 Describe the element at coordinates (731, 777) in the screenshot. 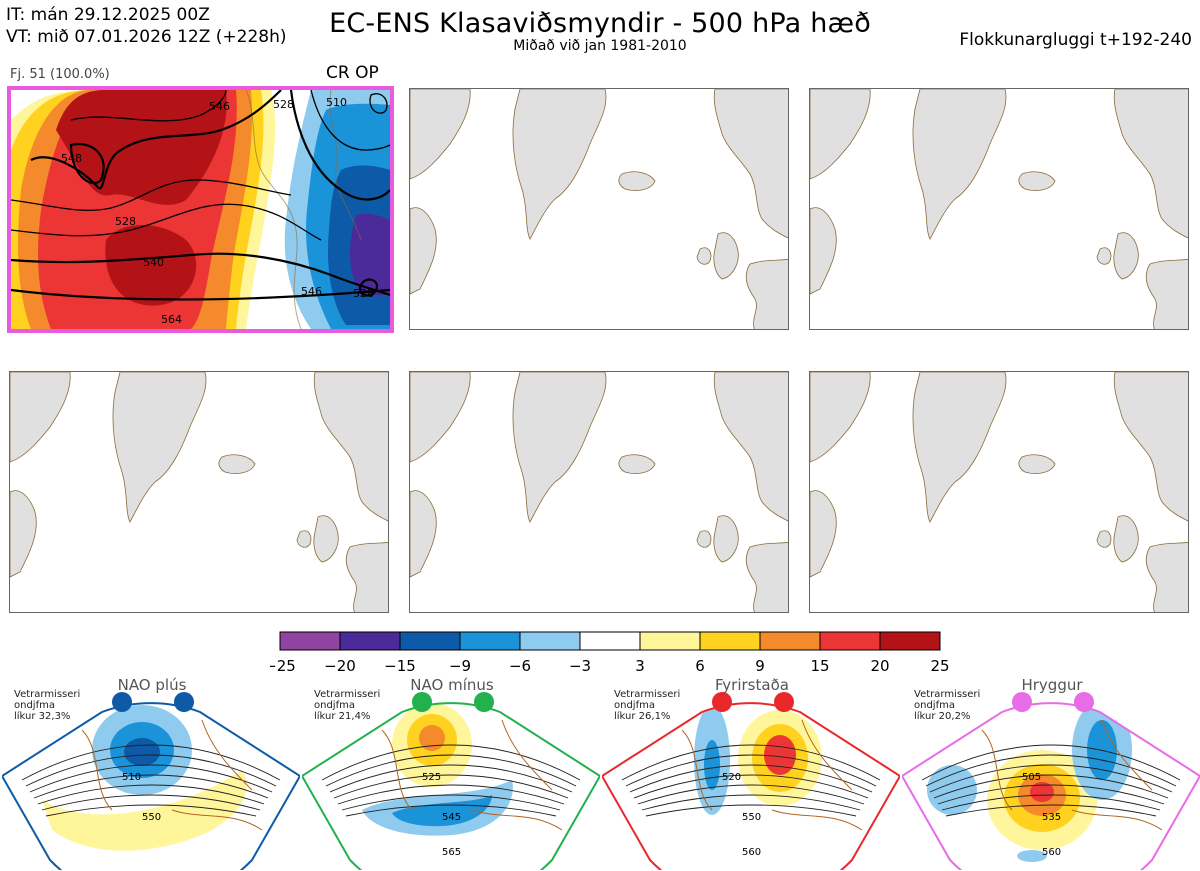

I see `regime-contour-label: 520` at that location.